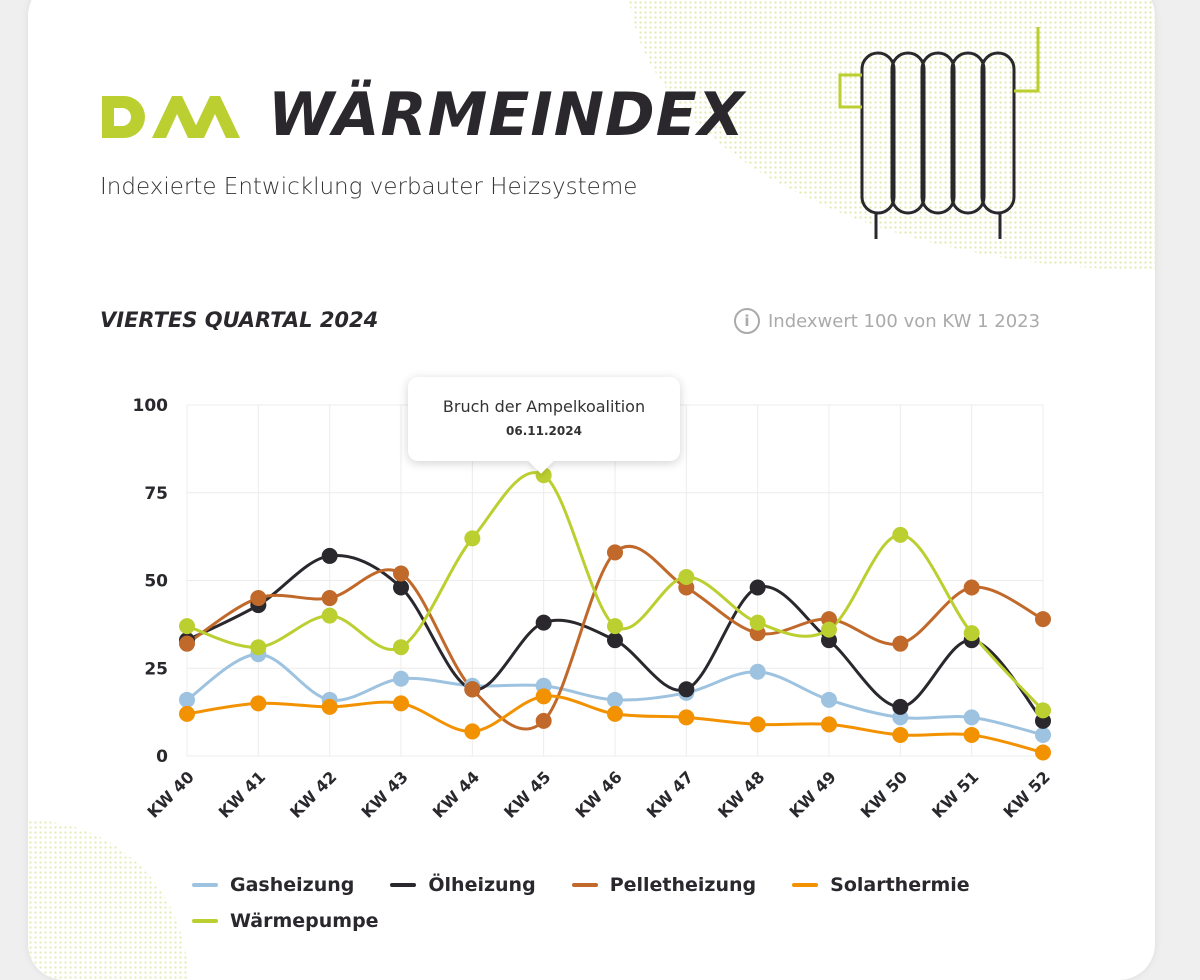 This screenshot has height=980, width=1200. What do you see at coordinates (939, 133) in the screenshot?
I see `radiator-icon` at bounding box center [939, 133].